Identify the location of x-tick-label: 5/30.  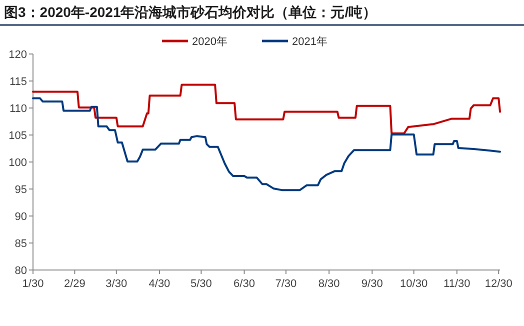
(201, 284).